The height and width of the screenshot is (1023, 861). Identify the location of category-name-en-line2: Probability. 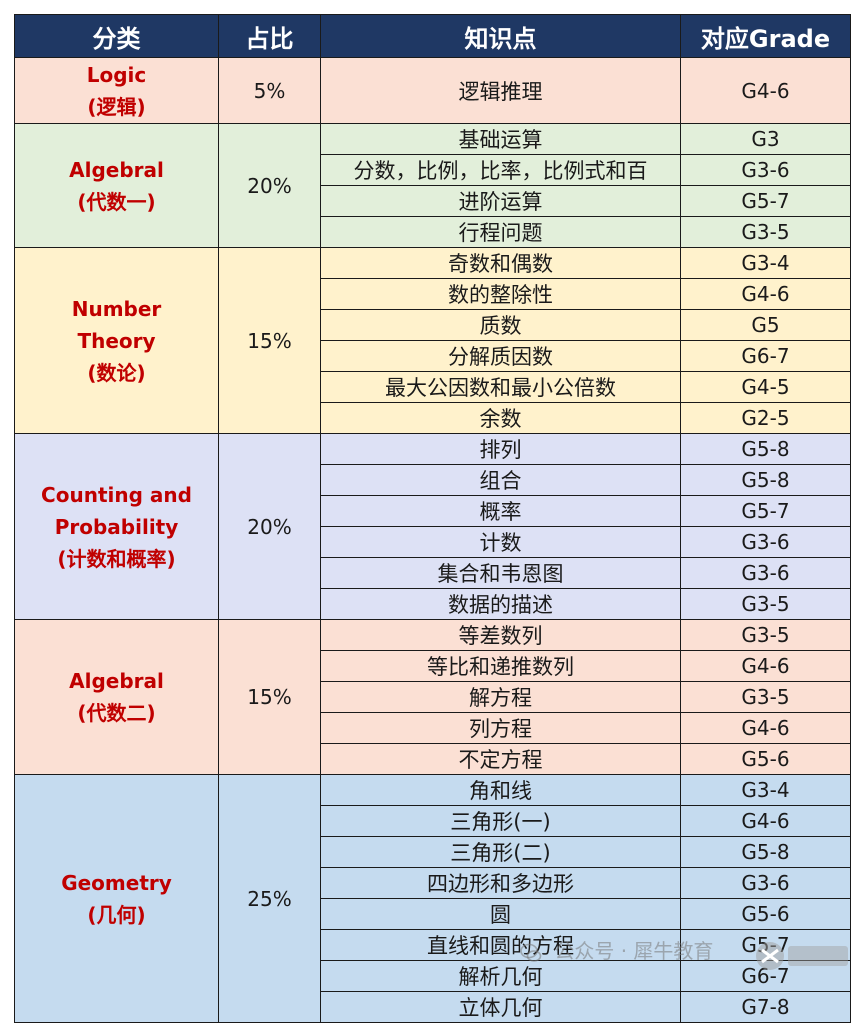
(116, 526).